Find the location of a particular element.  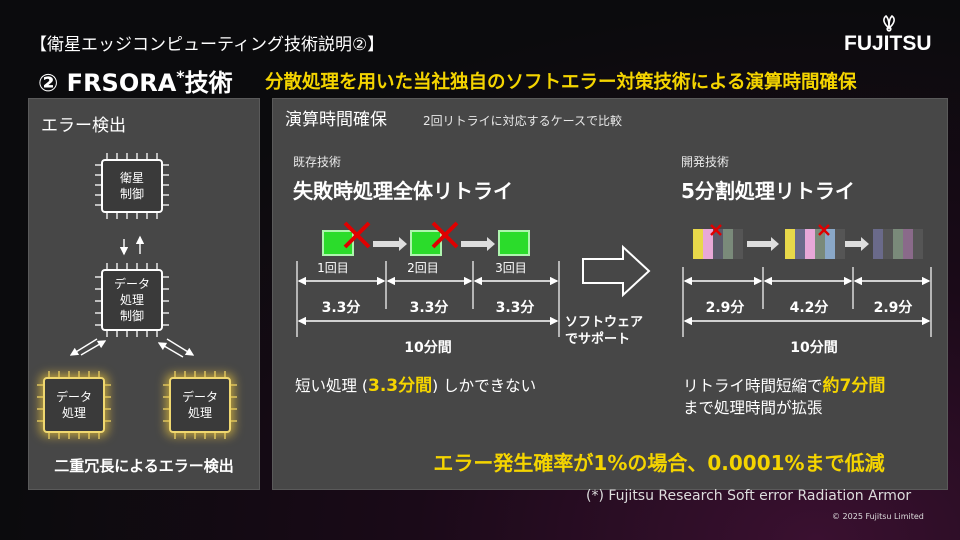

copyright: © 2025 Fujitsu Limited is located at coordinates (878, 516).